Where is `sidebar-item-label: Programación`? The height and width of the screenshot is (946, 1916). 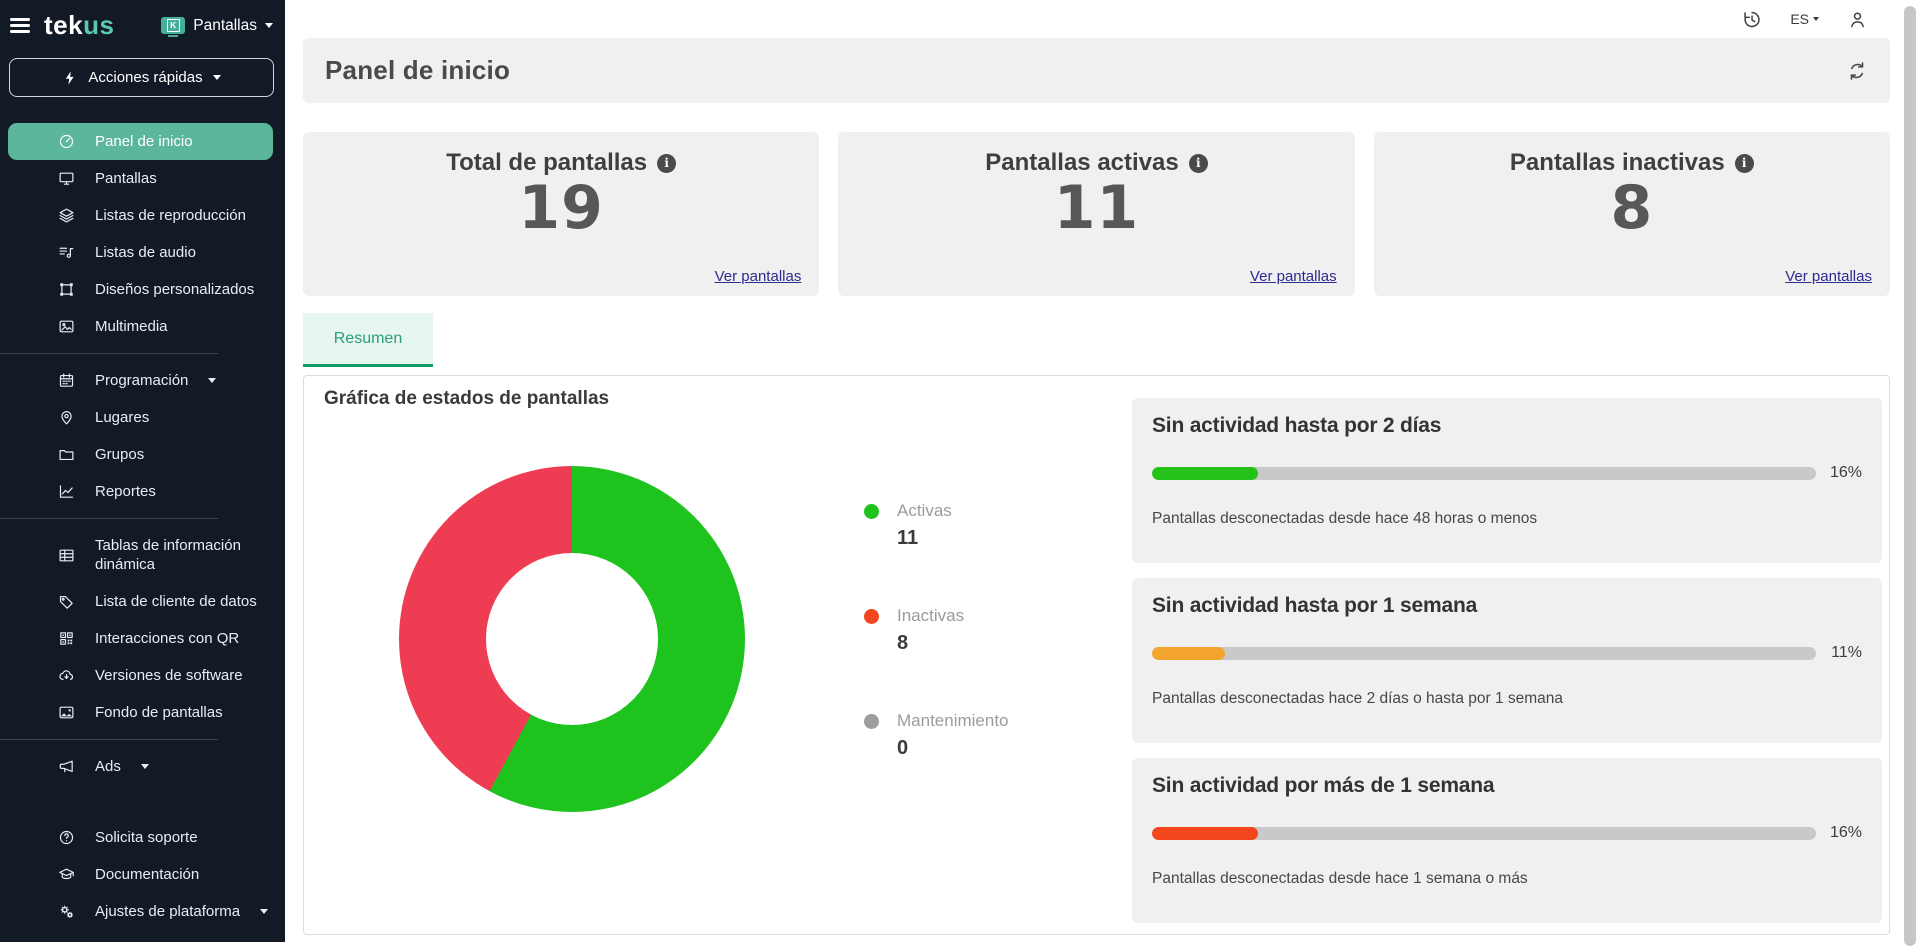 sidebar-item-label: Programación is located at coordinates (142, 380).